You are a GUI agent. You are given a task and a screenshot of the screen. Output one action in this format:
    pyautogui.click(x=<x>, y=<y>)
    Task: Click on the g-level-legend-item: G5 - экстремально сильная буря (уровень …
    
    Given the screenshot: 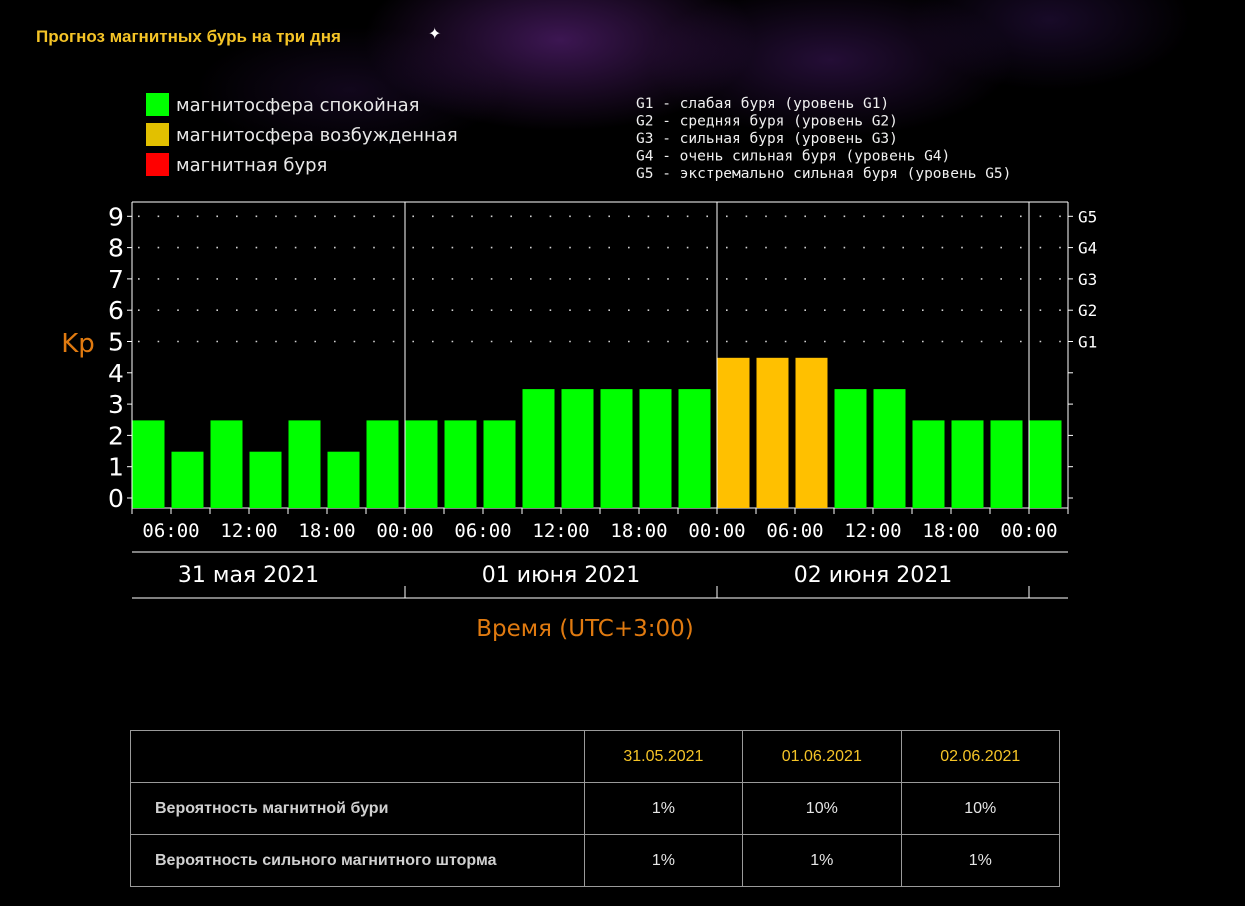 What is the action you would take?
    pyautogui.click(x=823, y=174)
    